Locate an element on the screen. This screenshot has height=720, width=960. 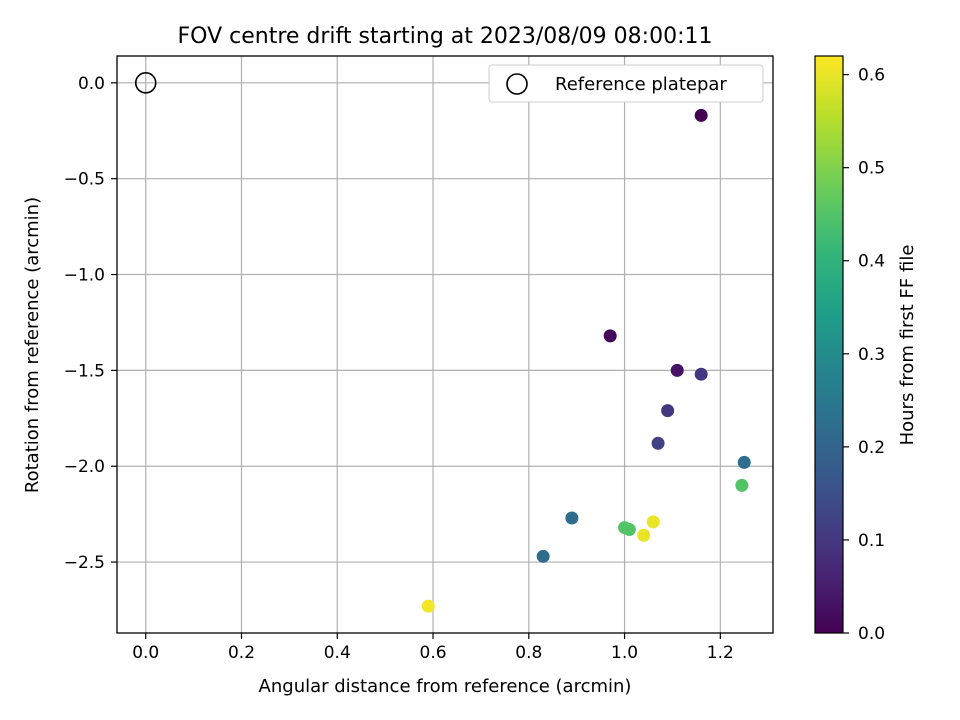
colorbar is located at coordinates (829, 344).